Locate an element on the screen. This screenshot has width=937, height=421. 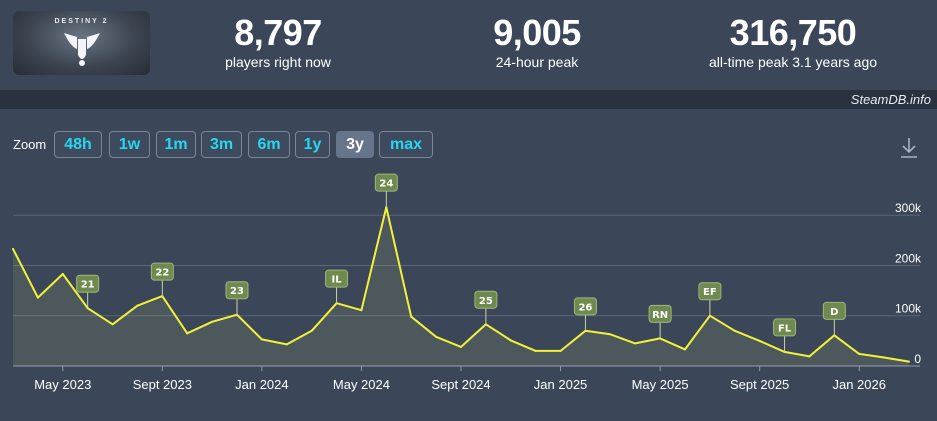
annotation-label: 26 is located at coordinates (585, 307).